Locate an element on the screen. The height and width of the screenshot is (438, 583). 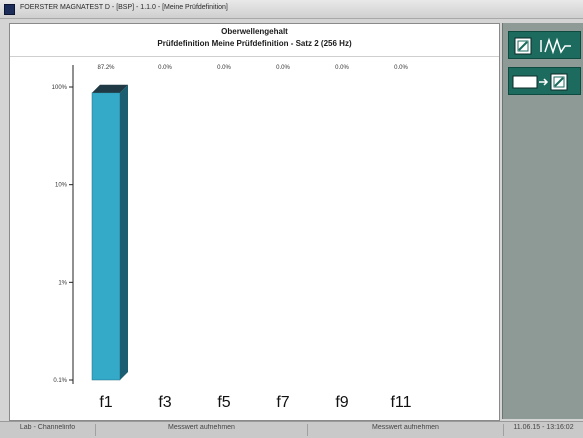
app-logo-icon is located at coordinates (9, 9).